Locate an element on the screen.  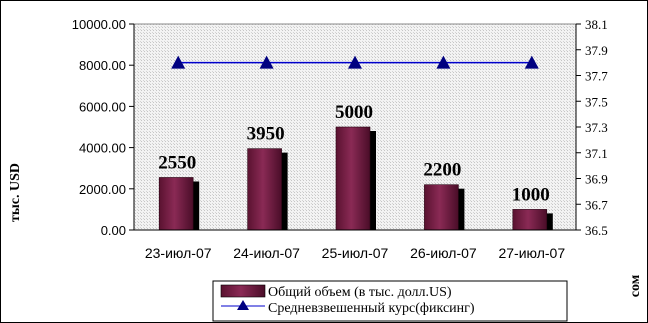
right-tick-label: 37.9 is located at coordinates (596, 50).